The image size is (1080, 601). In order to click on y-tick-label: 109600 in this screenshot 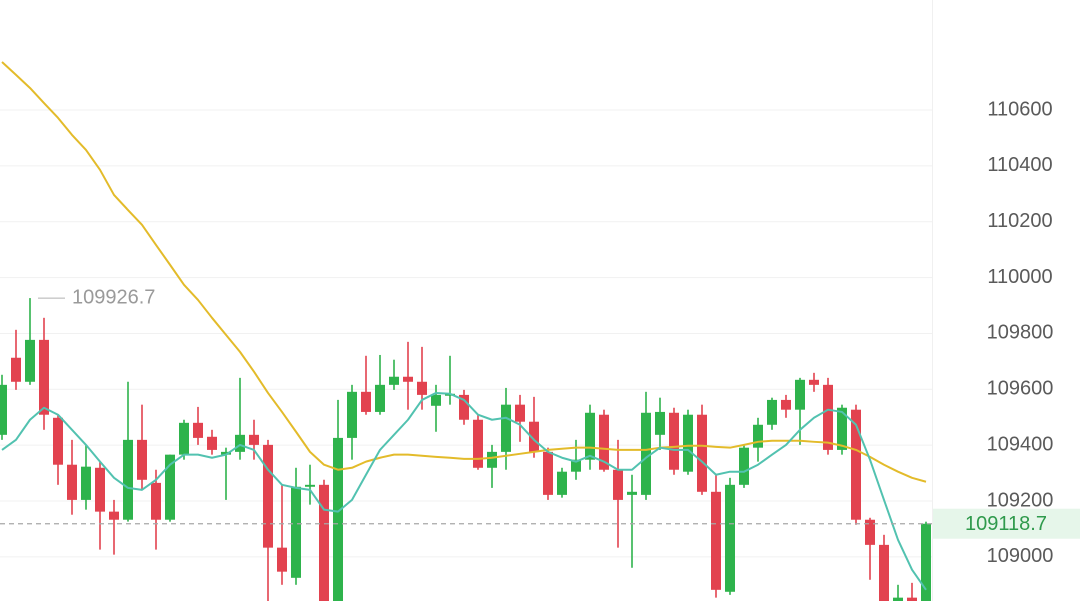, I will do `click(1020, 389)`.